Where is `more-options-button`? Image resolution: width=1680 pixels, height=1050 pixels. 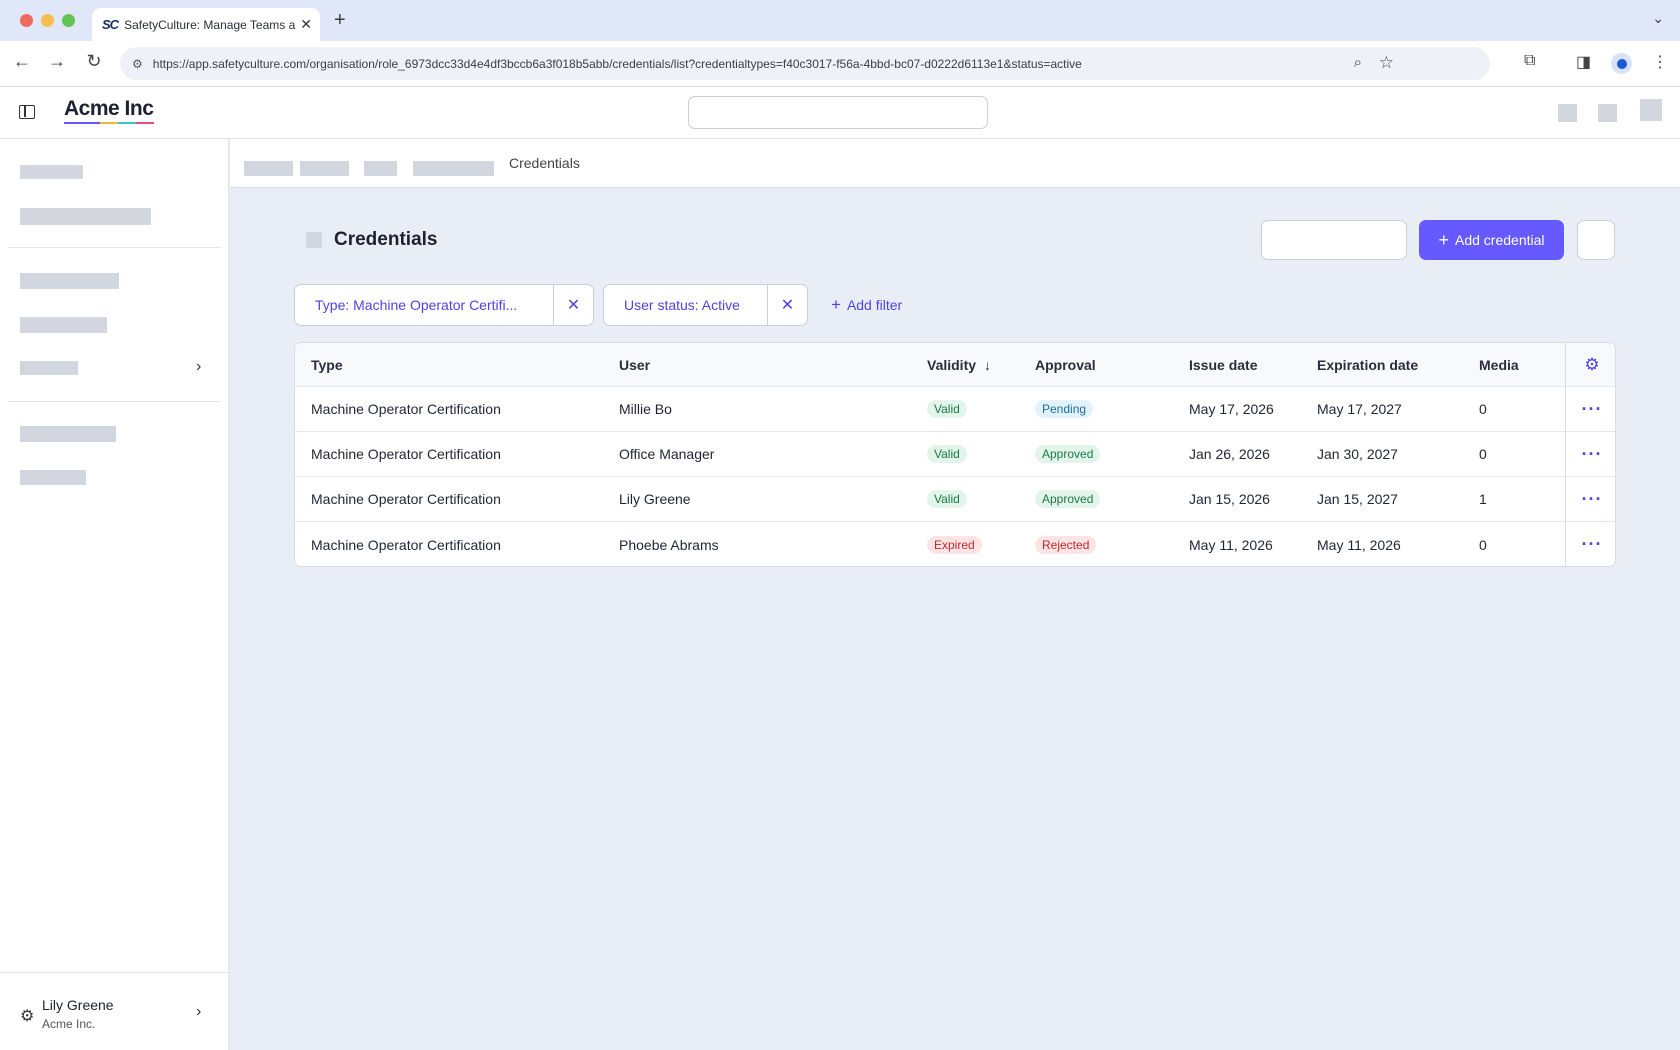 more-options-button is located at coordinates (1596, 240).